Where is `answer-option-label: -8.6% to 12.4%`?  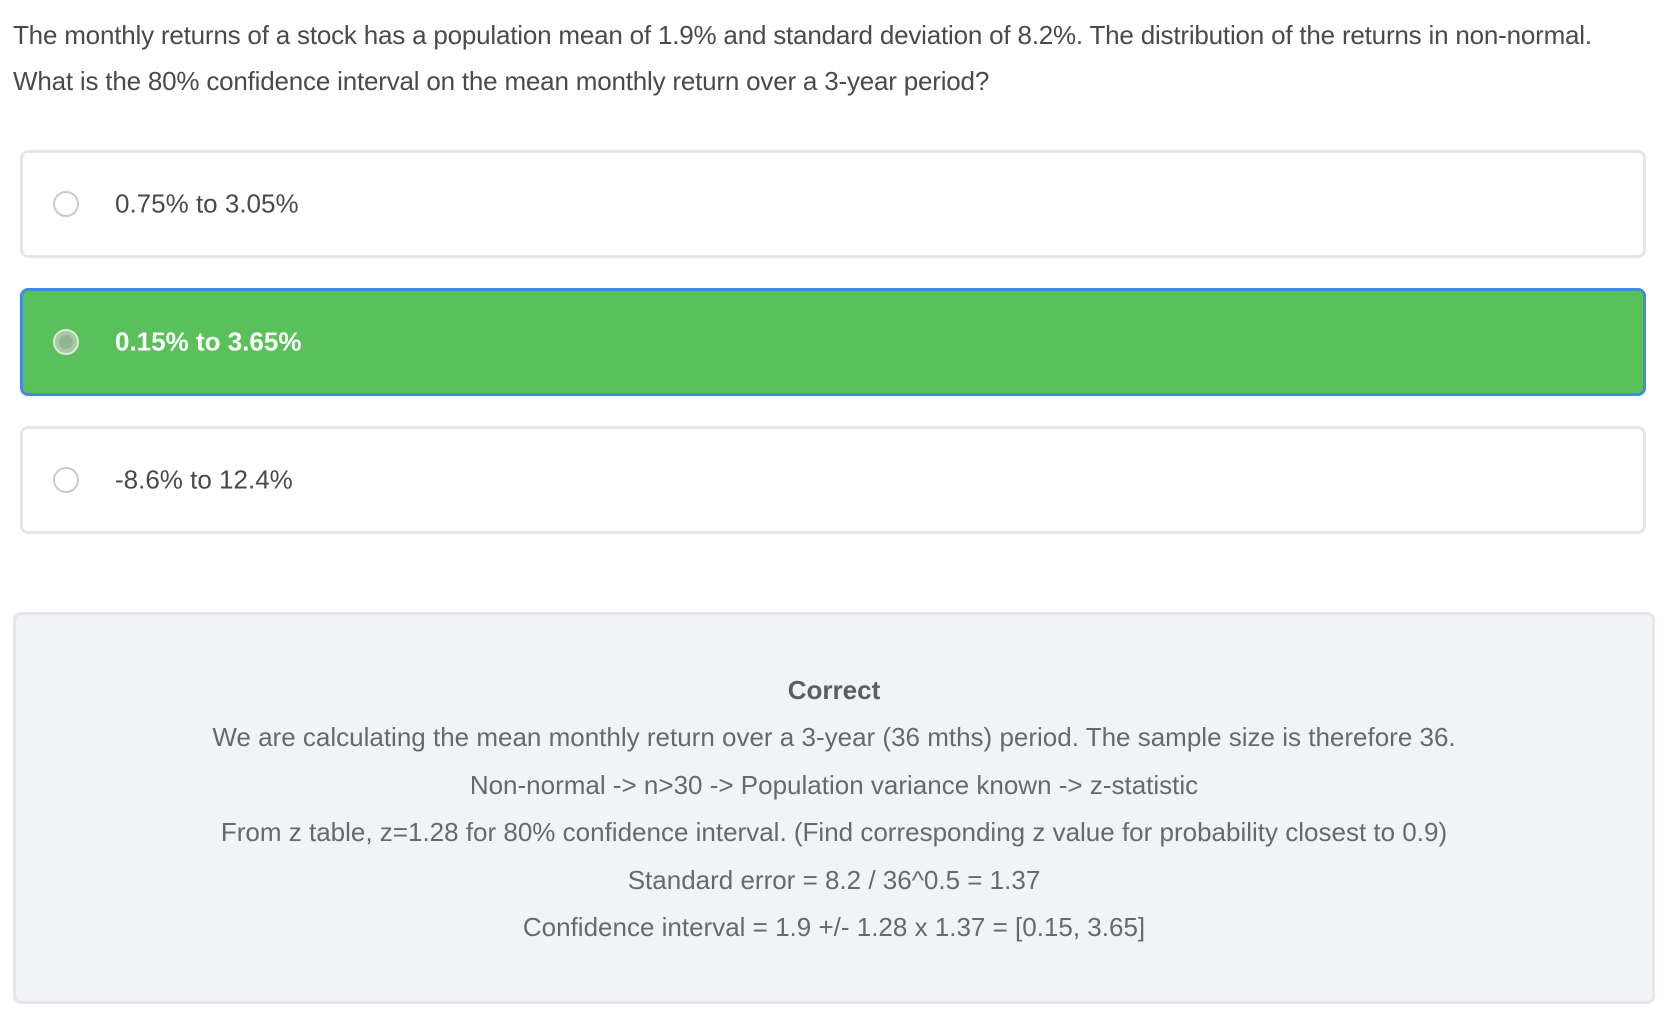
answer-option-label: -8.6% to 12.4% is located at coordinates (204, 479).